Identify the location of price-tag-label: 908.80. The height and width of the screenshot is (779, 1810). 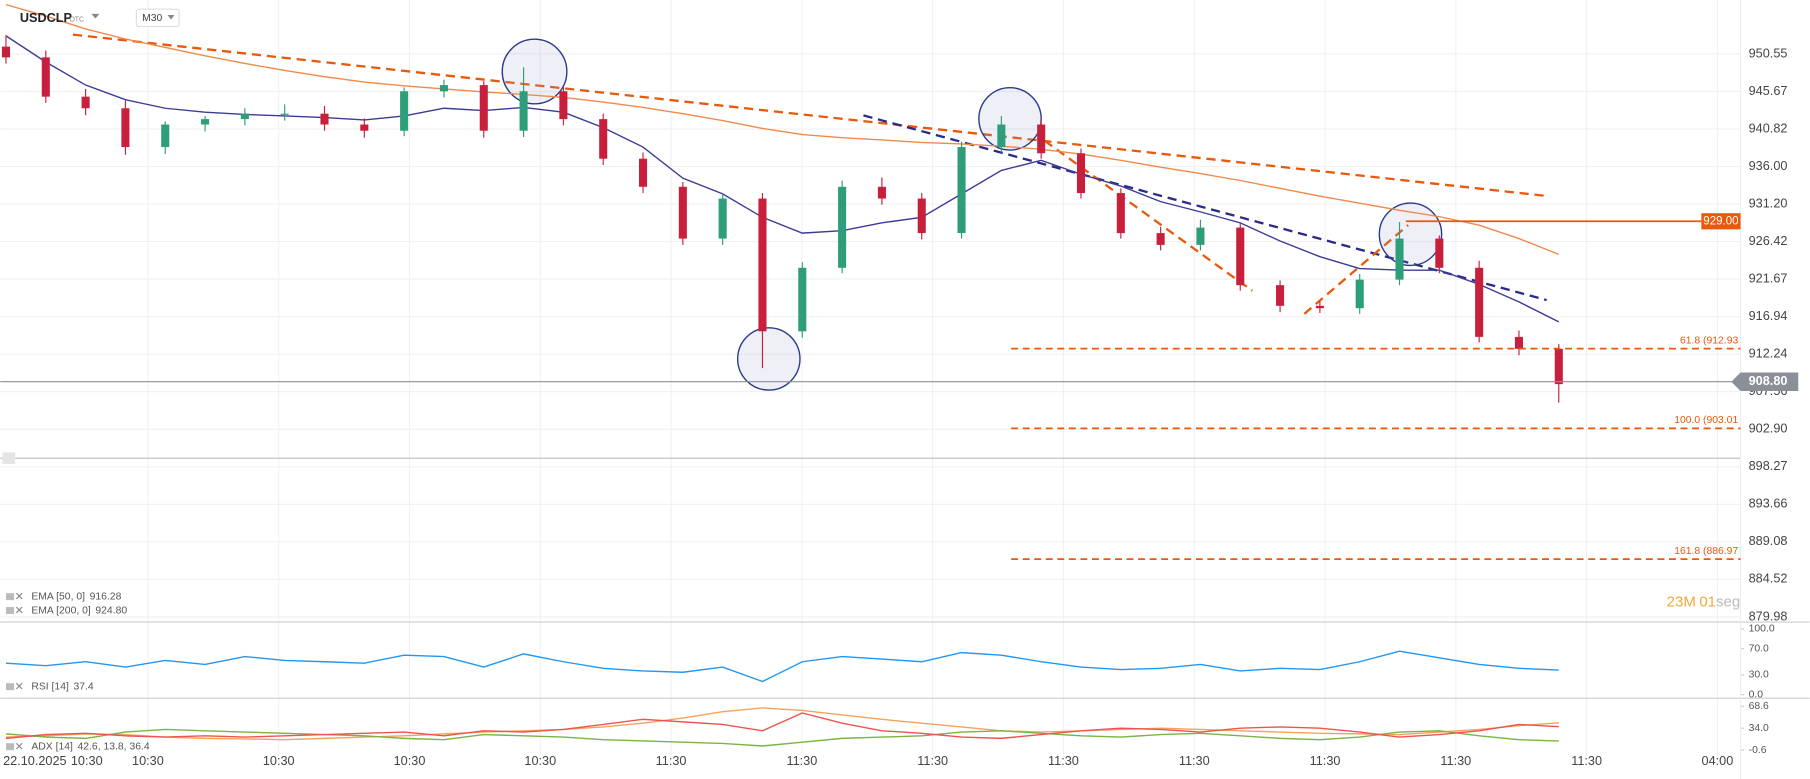
(1768, 381).